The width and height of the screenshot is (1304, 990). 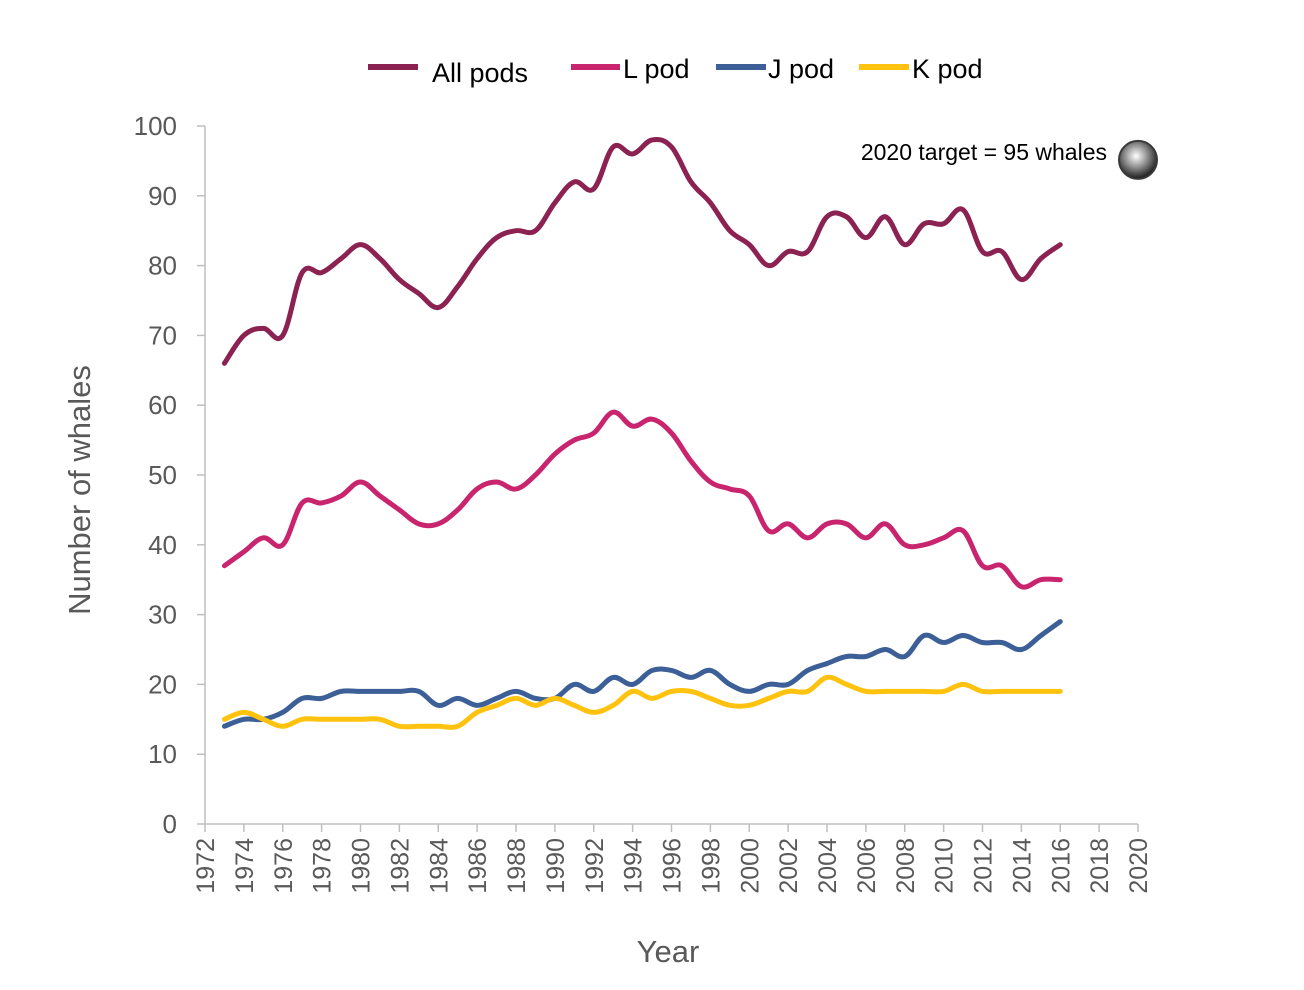 I want to click on y-tick-label: 80, so click(x=162, y=266).